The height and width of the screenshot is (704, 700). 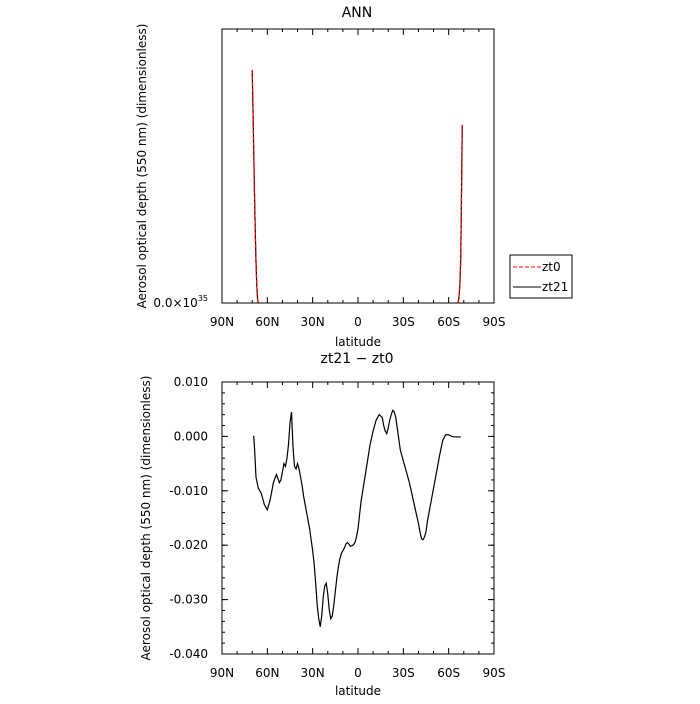 I want to click on top-y-tick-exponent: 35, so click(x=203, y=298).